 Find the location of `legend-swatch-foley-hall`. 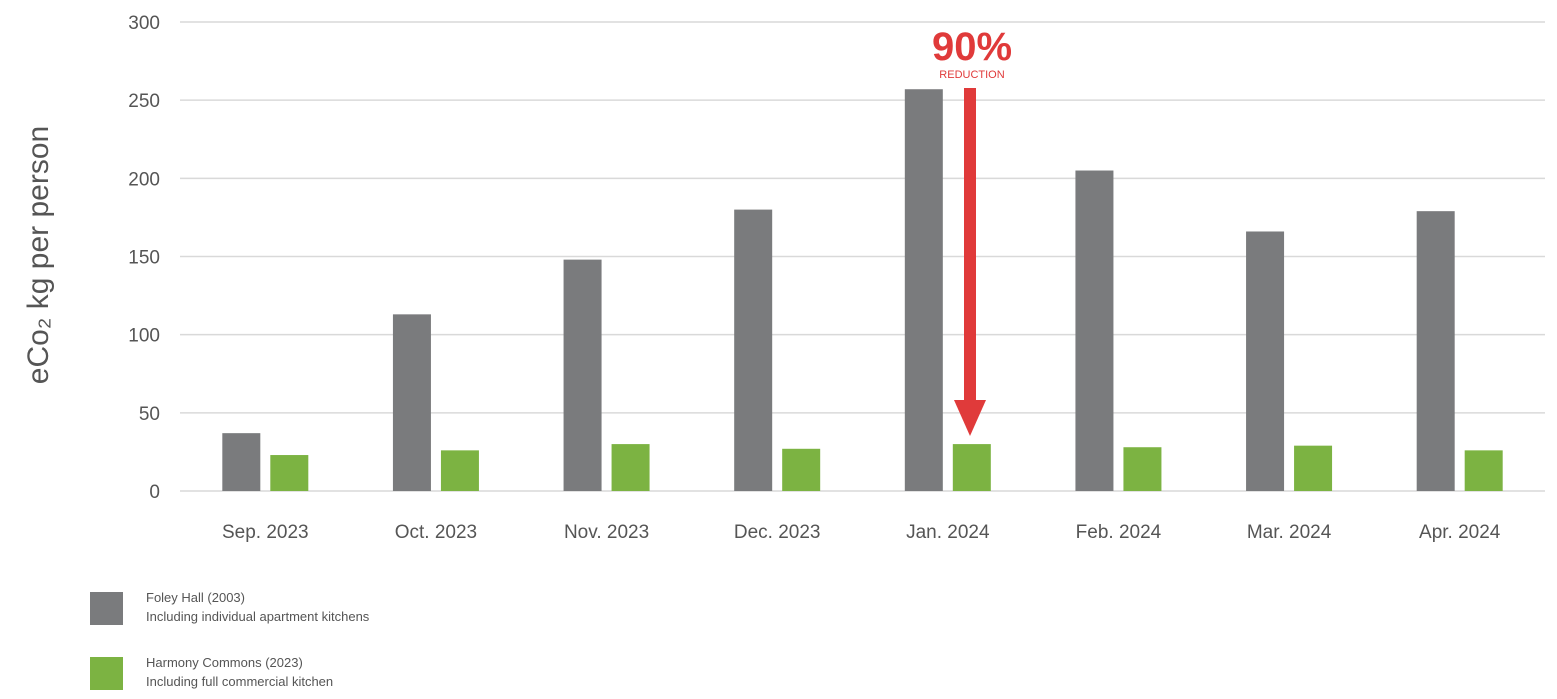

legend-swatch-foley-hall is located at coordinates (106, 608).